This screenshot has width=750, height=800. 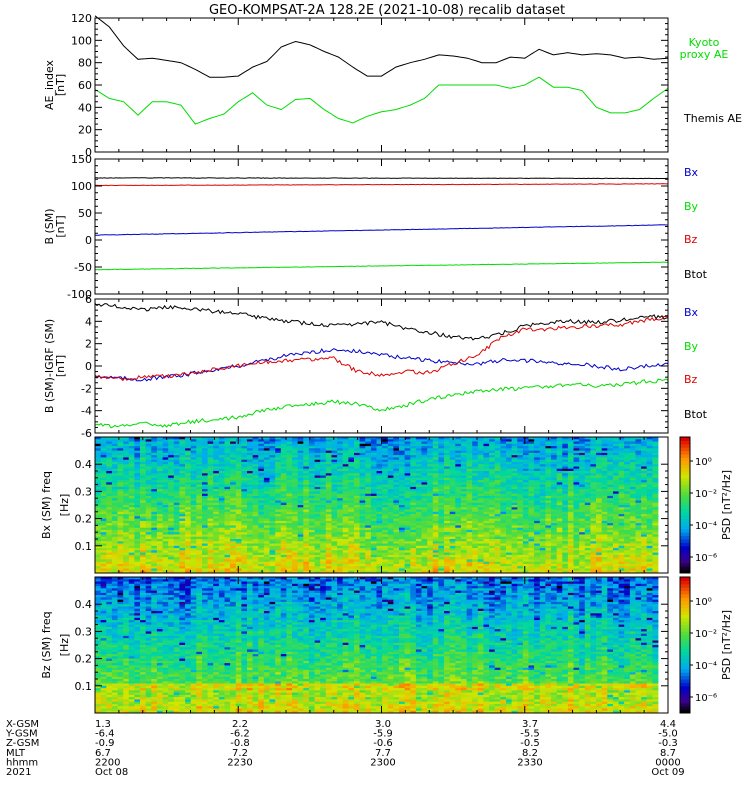 What do you see at coordinates (696, 274) in the screenshot?
I see `legend-btot: Btot` at bounding box center [696, 274].